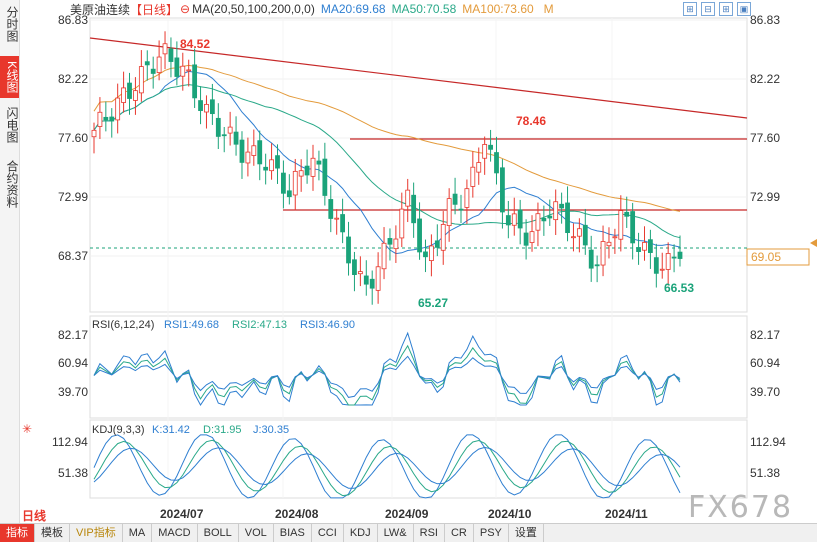 The image size is (817, 542). I want to click on rsi3-line, so click(387, 376).